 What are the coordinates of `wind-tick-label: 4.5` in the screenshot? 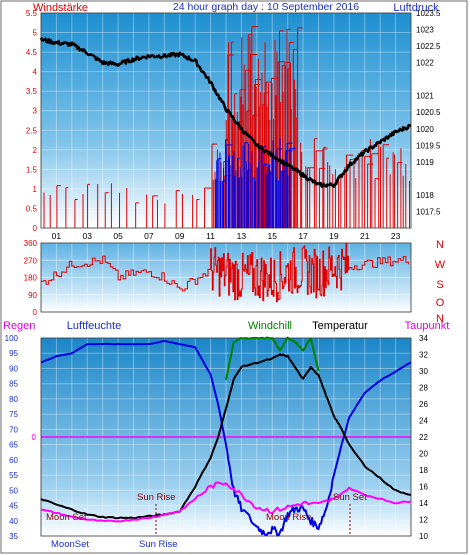 It's located at (32, 52).